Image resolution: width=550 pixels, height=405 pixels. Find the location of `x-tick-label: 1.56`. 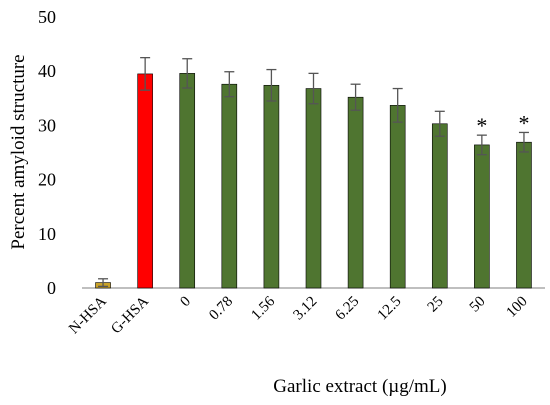

x-tick-label: 1.56 is located at coordinates (263, 308).